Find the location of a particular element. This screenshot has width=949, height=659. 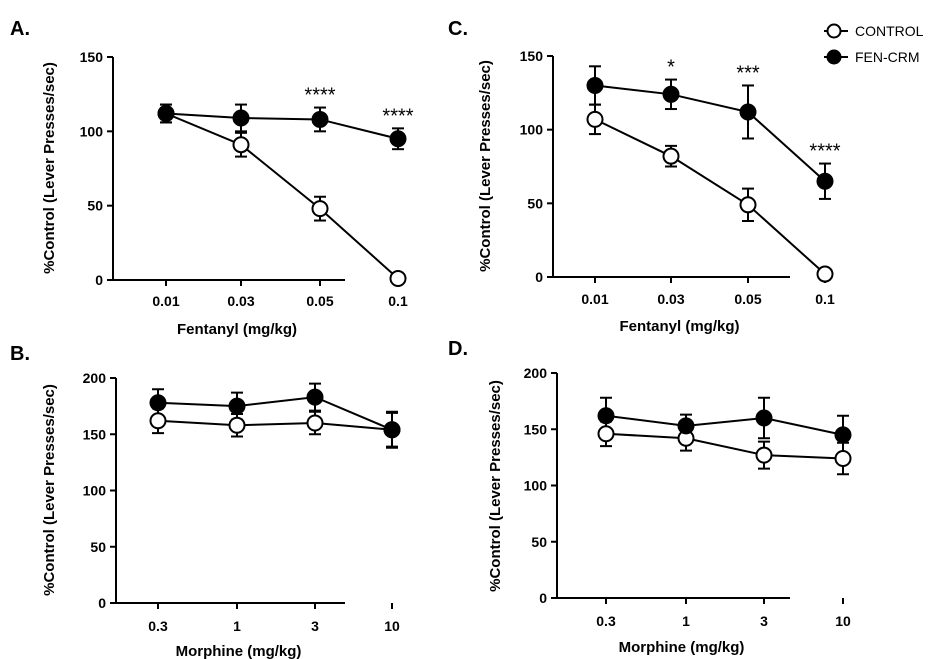

panel-label: B. is located at coordinates (20, 354).